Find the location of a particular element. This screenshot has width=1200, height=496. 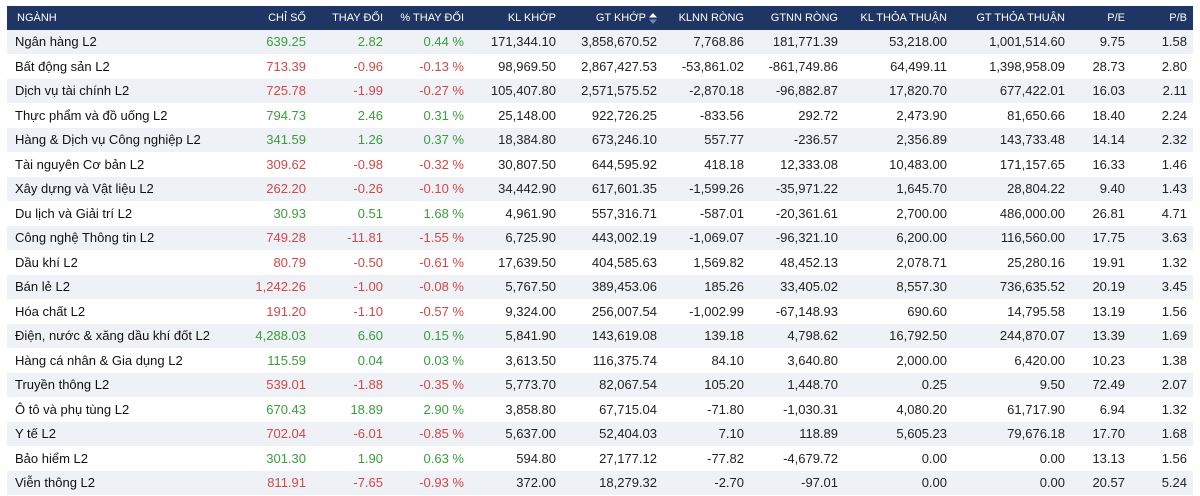

col-header-pct: % THAY ĐỔI is located at coordinates (429, 18).